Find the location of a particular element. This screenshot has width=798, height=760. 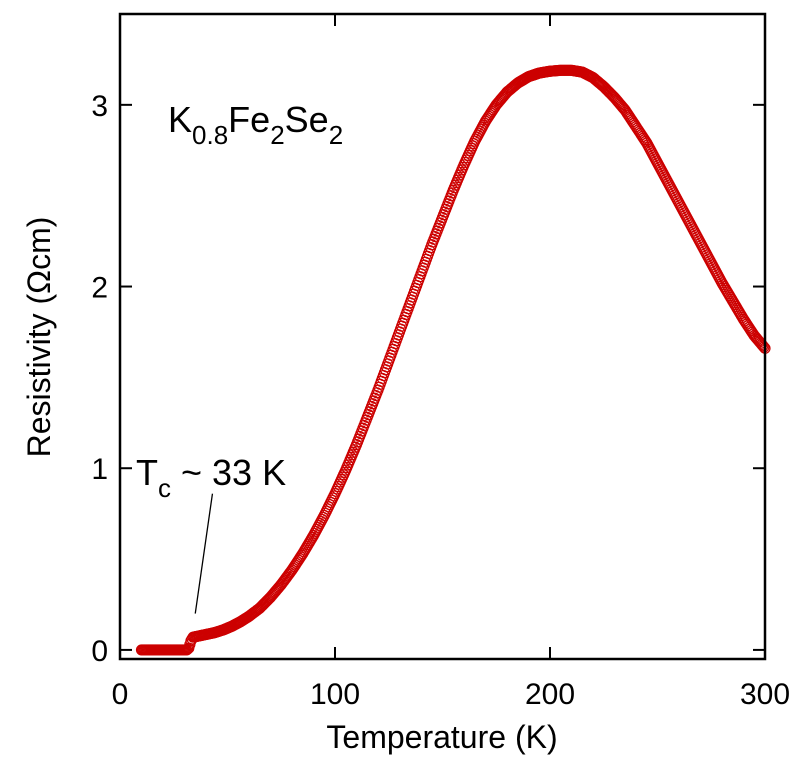

y-tick-label: 2 is located at coordinates (99, 288).